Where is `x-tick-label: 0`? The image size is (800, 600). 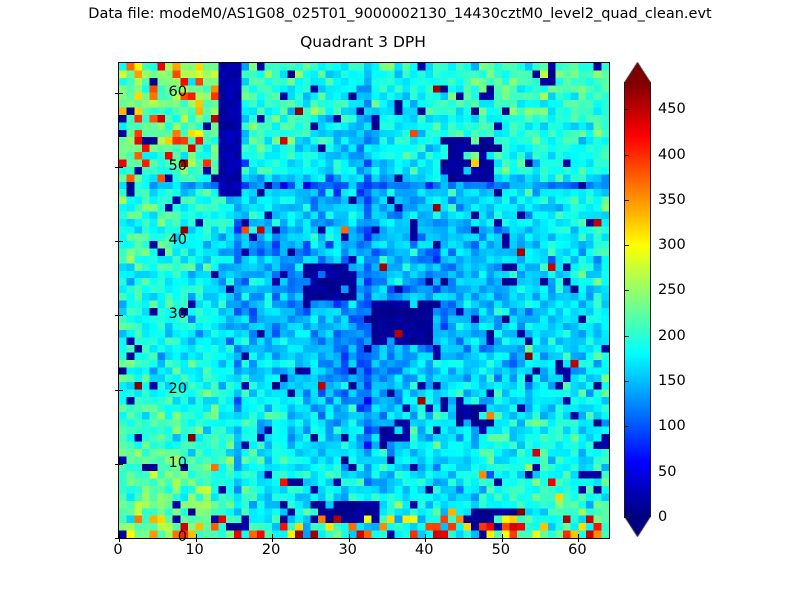 x-tick-label: 0 is located at coordinates (118, 550).